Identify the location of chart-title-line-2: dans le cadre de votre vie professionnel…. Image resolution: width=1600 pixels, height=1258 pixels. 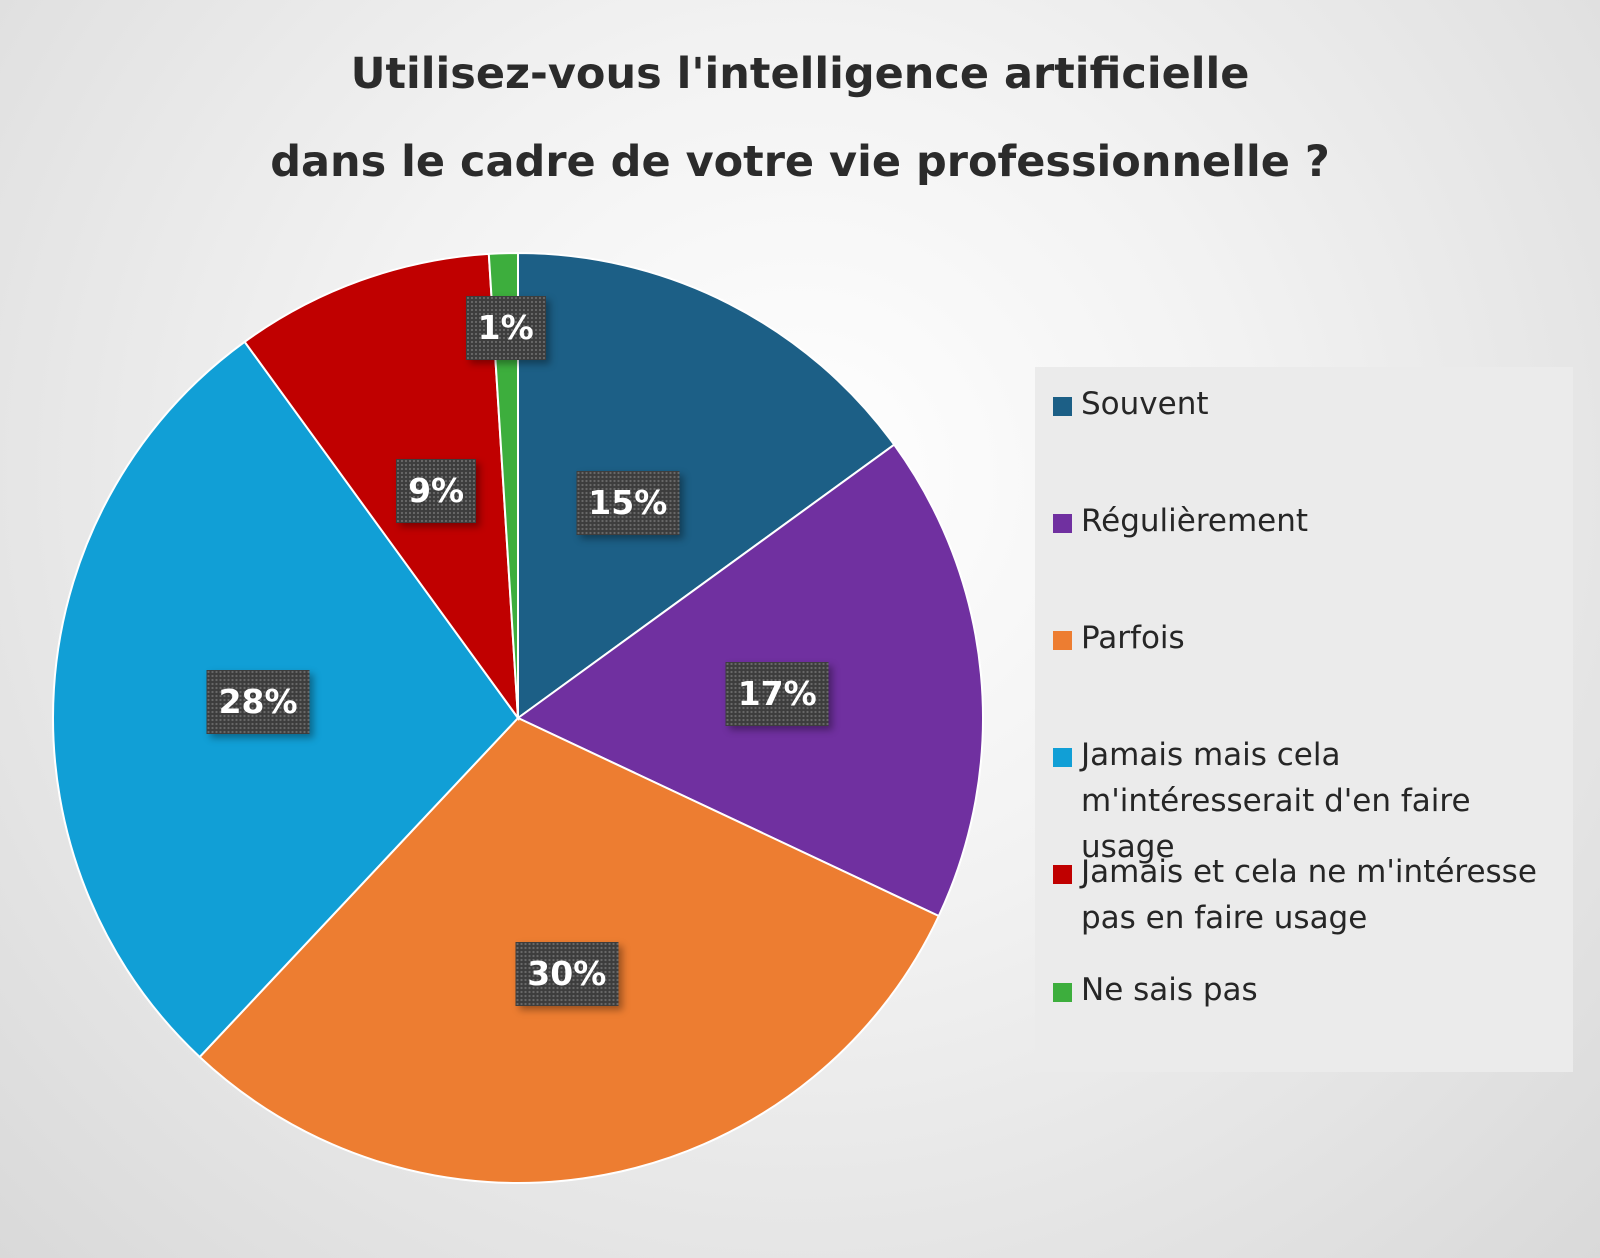
(800, 162).